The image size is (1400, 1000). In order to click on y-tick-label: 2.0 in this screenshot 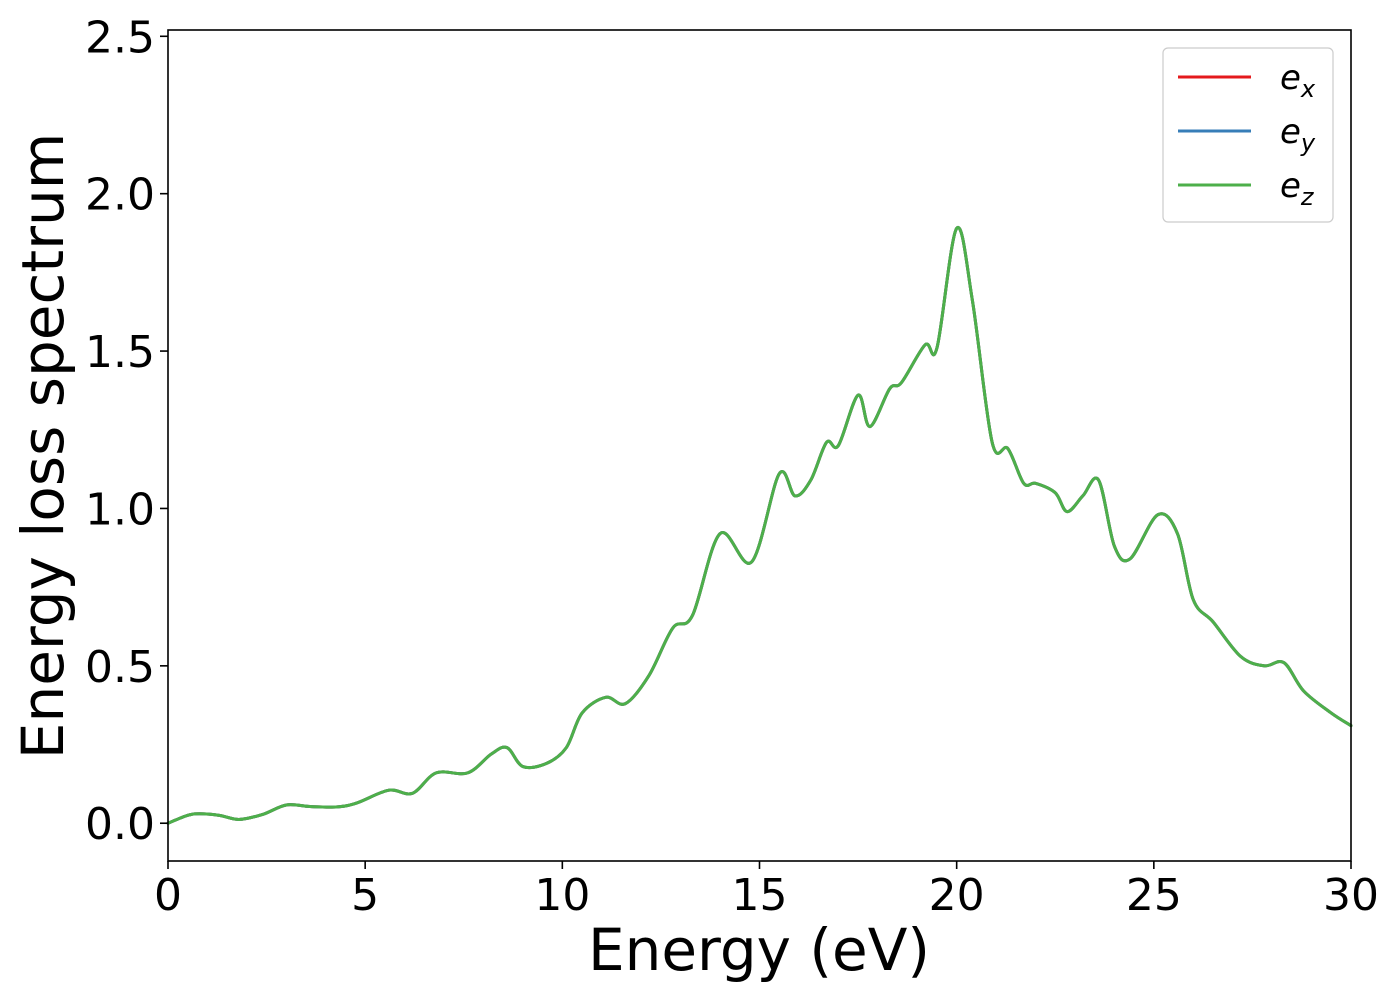, I will do `click(120, 195)`.